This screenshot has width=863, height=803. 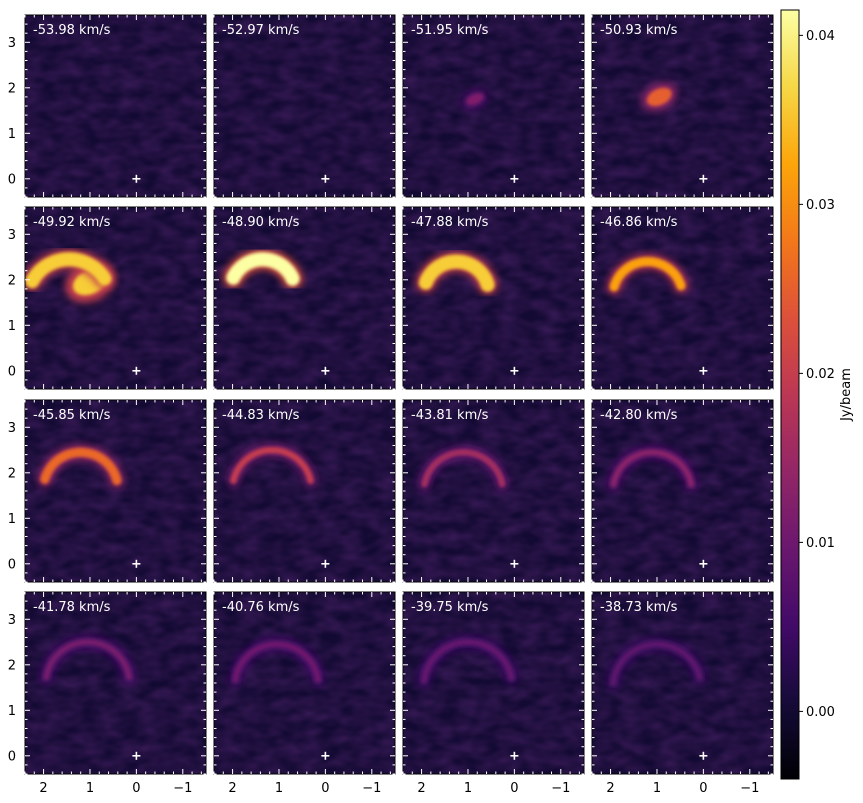 I want to click on channel-velocity-label: -39.75 km/s, so click(x=450, y=607).